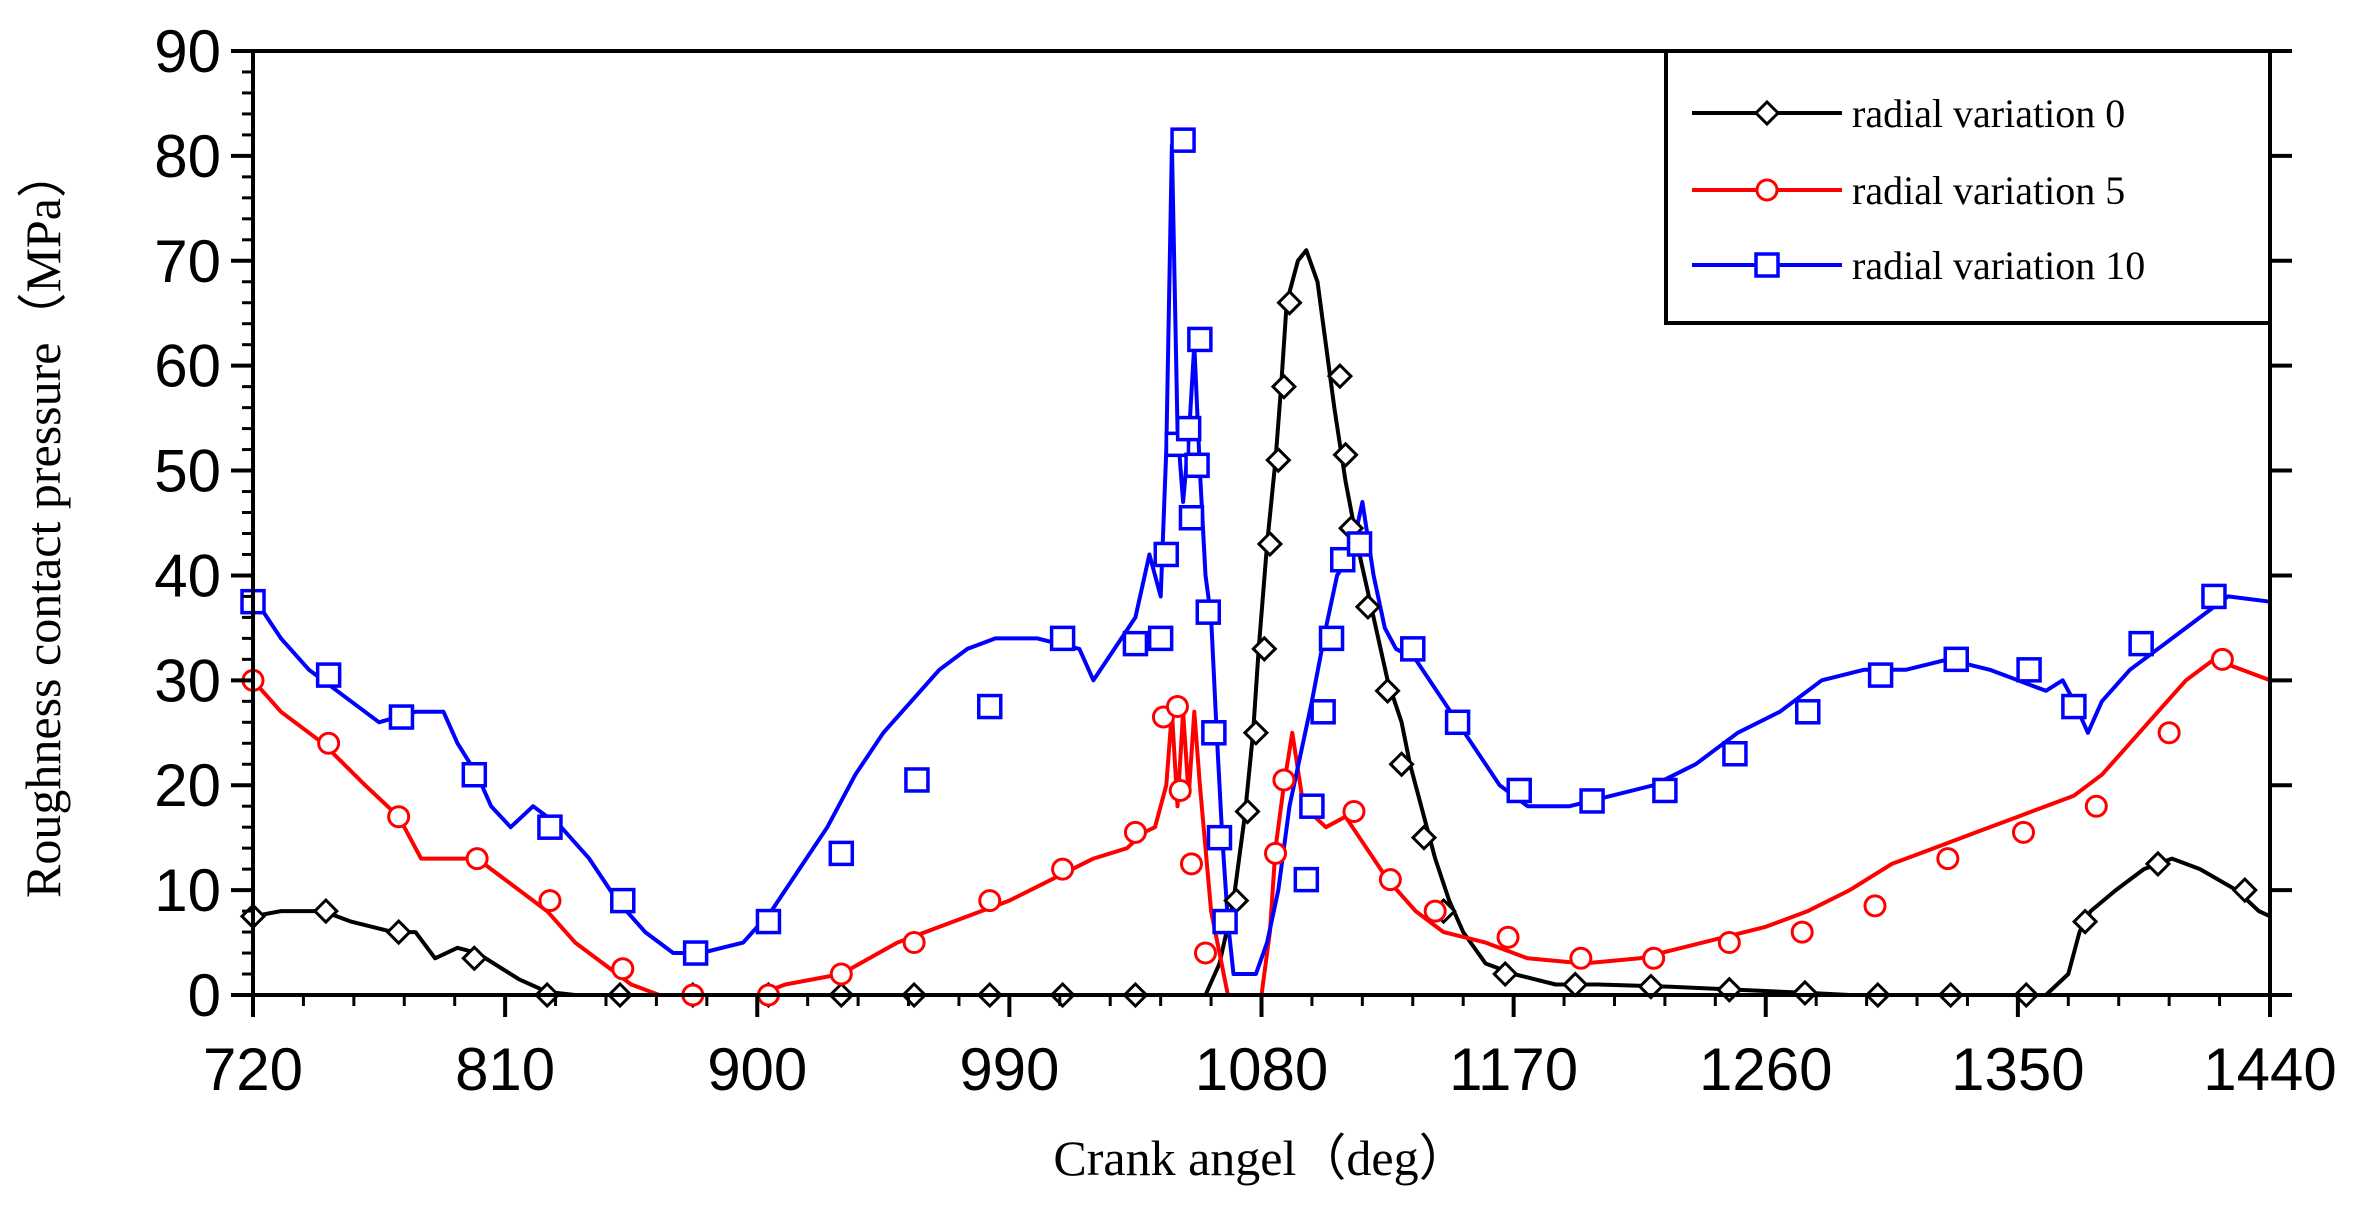 The height and width of the screenshot is (1227, 2376). Describe the element at coordinates (1988, 113) in the screenshot. I see `legend-label-0: radial variation 0` at that location.